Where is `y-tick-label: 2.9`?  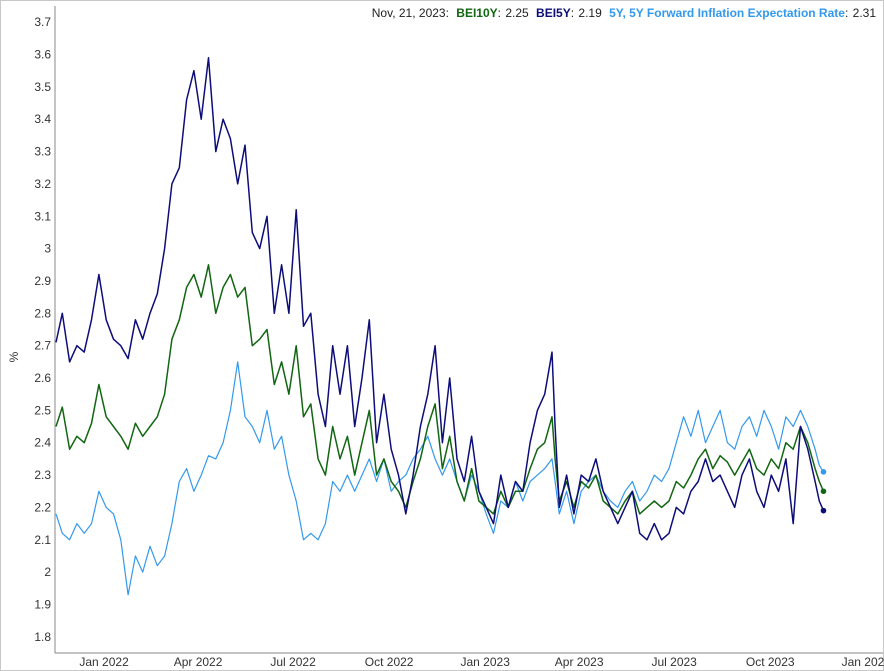 y-tick-label: 2.9 is located at coordinates (42, 281).